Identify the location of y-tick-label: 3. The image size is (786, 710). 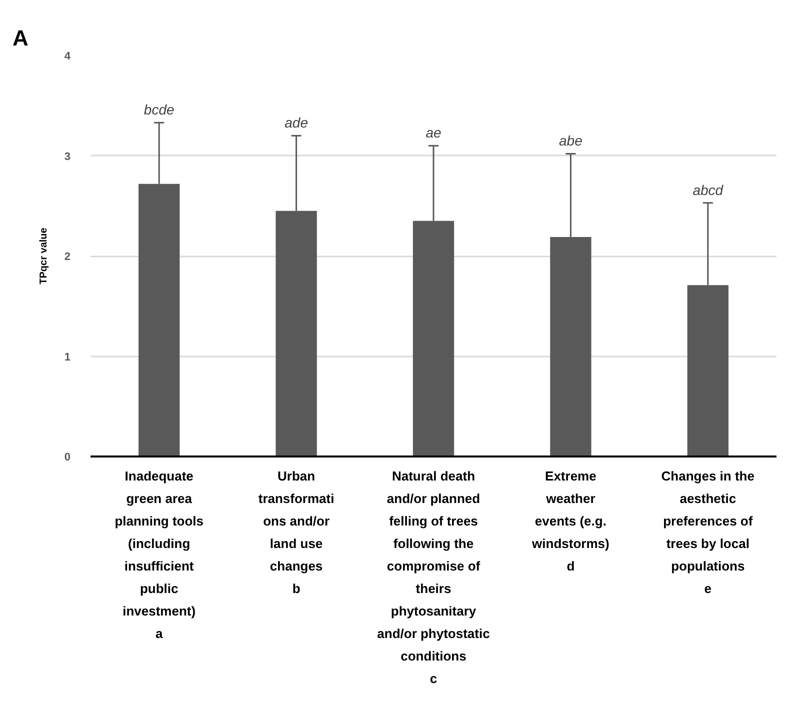
(67, 156).